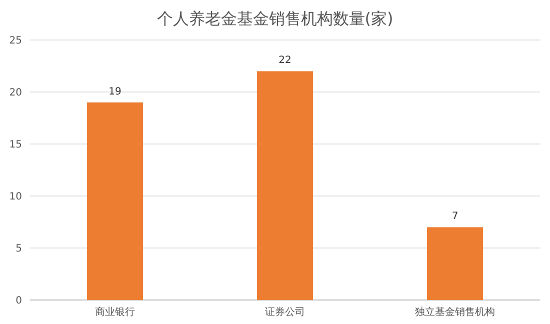  Describe the element at coordinates (455, 312) in the screenshot. I see `x-tick-label: 独立基金销售机构` at that location.